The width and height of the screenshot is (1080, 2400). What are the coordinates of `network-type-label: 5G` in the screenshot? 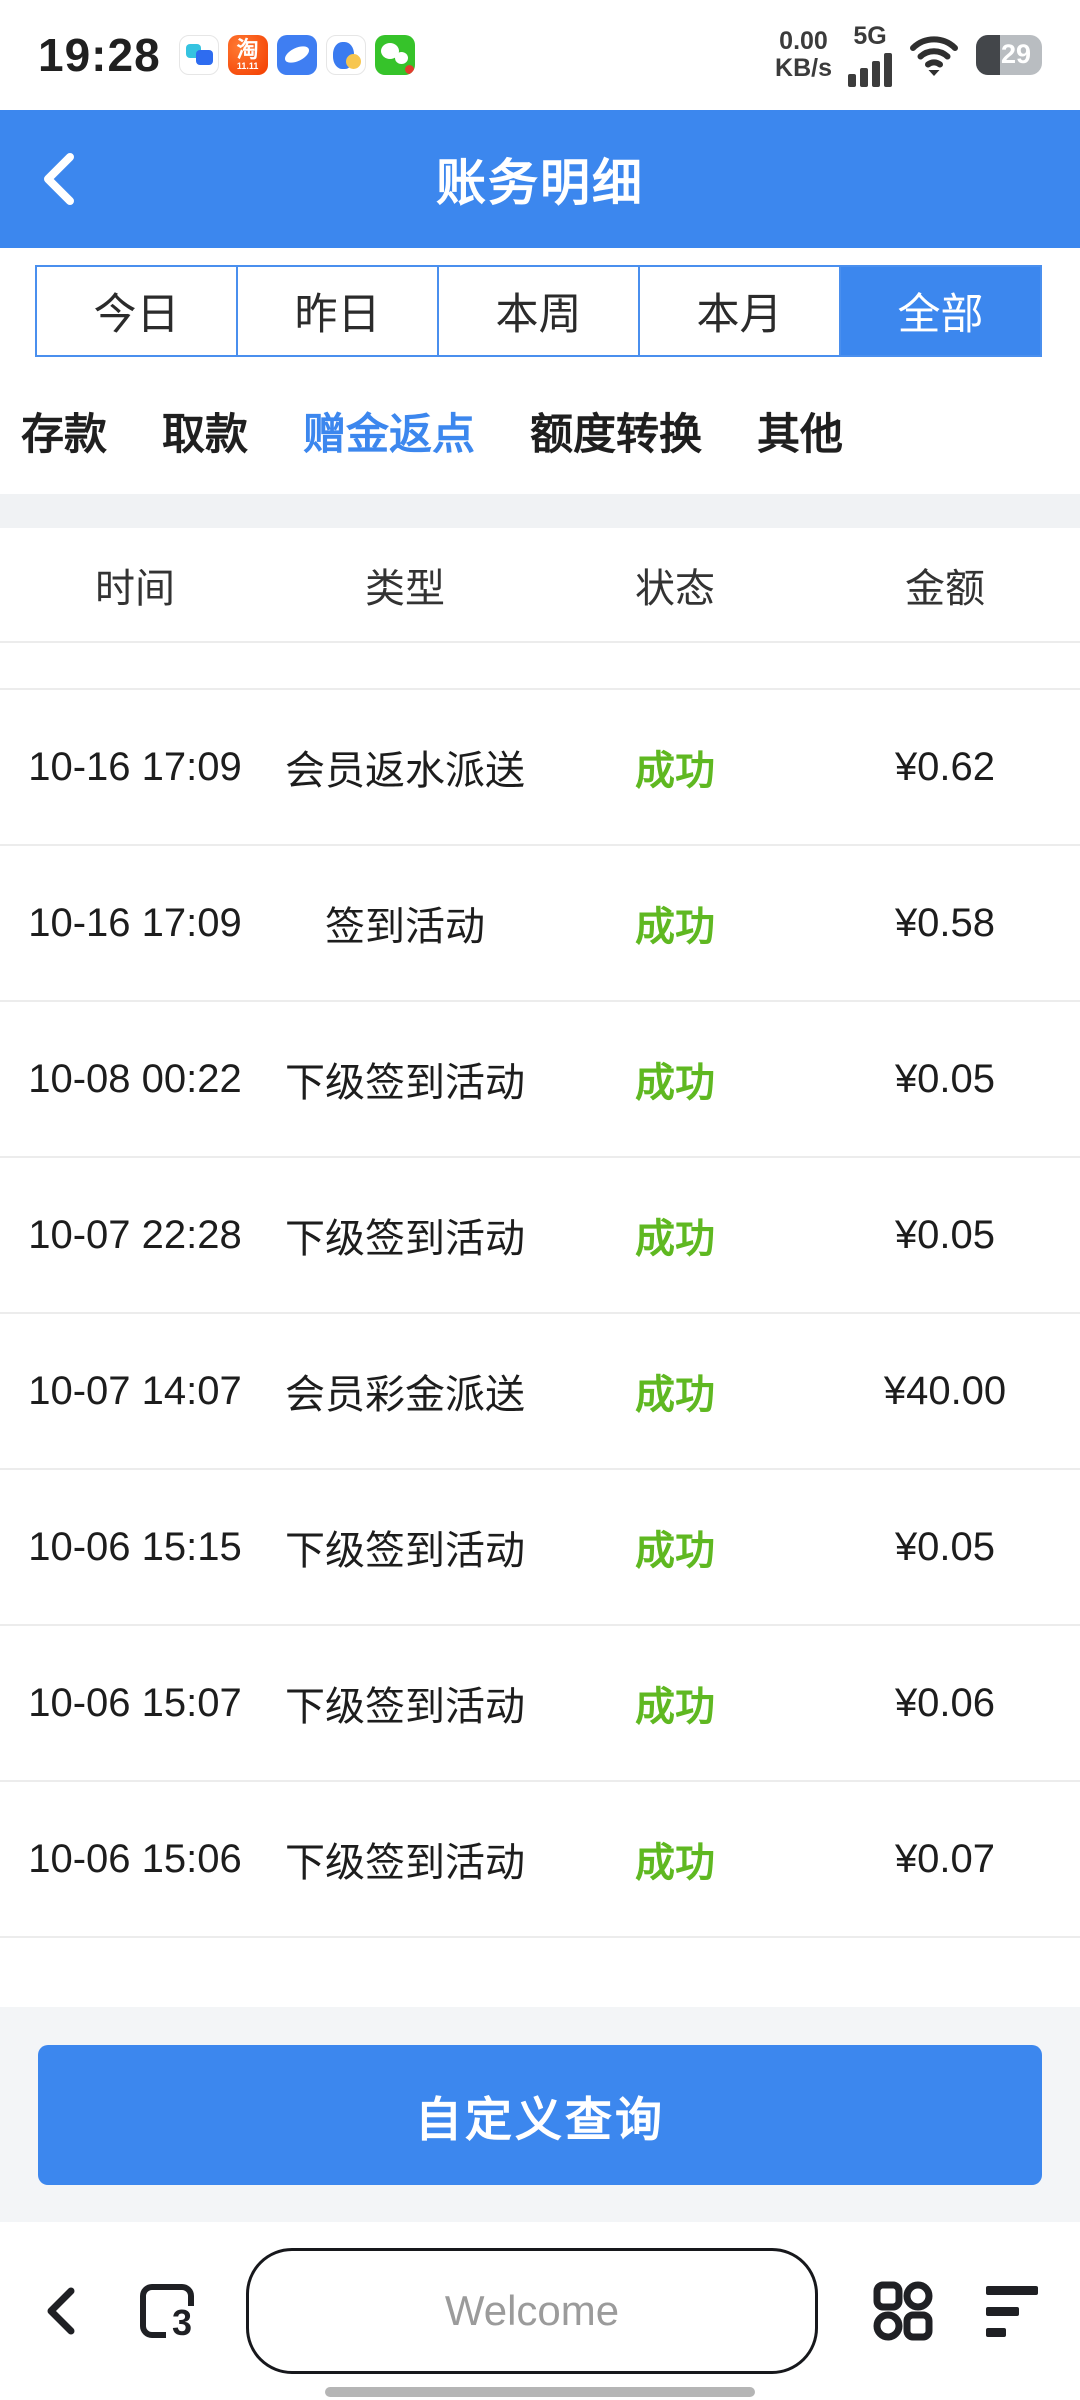 It's located at (870, 35).